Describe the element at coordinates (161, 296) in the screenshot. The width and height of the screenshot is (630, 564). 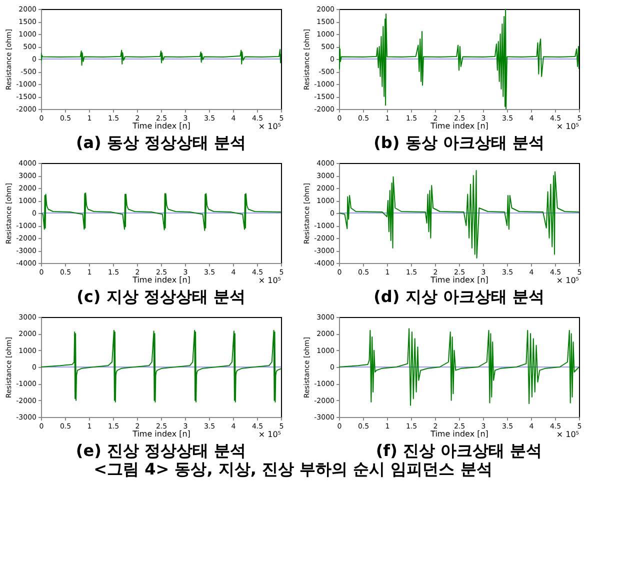
I see `text: (c) 지상 정상상태 분석` at that location.